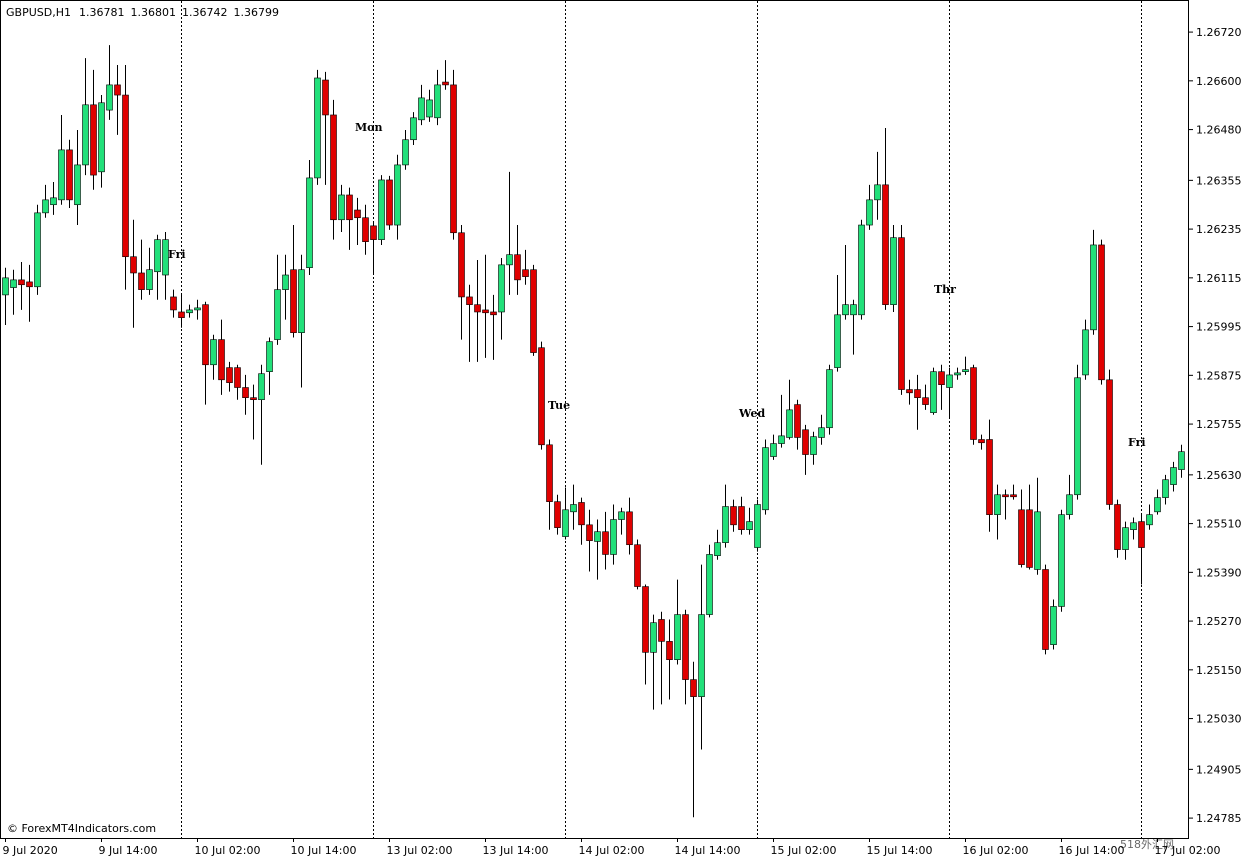  Describe the element at coordinates (1219, 180) in the screenshot. I see `y-tick-label: 1.26355` at that location.